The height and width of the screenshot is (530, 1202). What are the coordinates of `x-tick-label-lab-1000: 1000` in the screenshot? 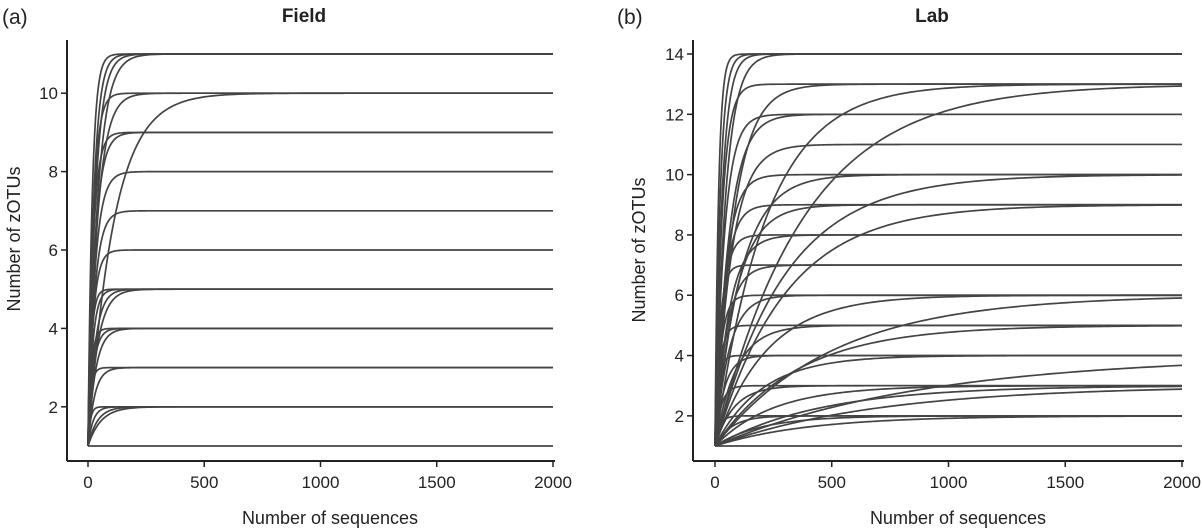 It's located at (949, 482).